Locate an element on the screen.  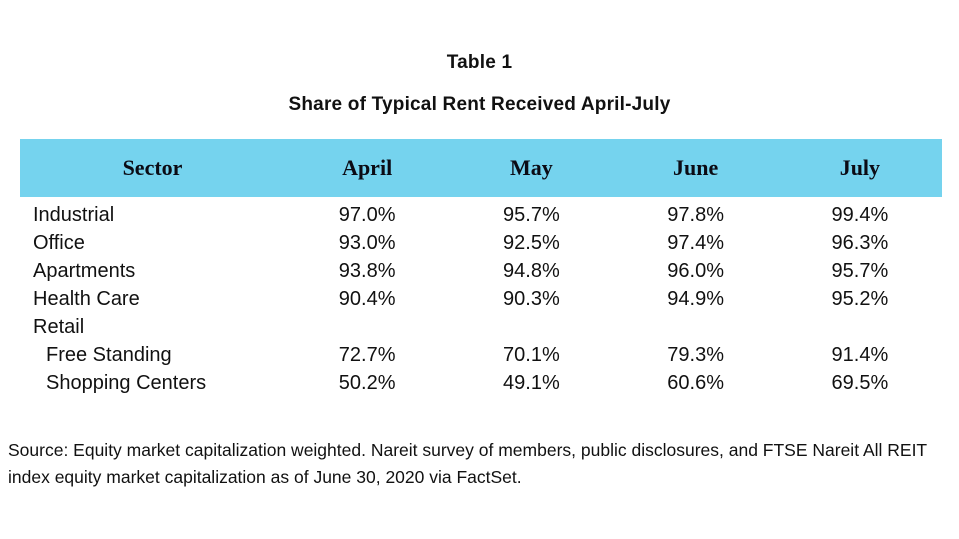
column-header-may: May is located at coordinates (531, 167).